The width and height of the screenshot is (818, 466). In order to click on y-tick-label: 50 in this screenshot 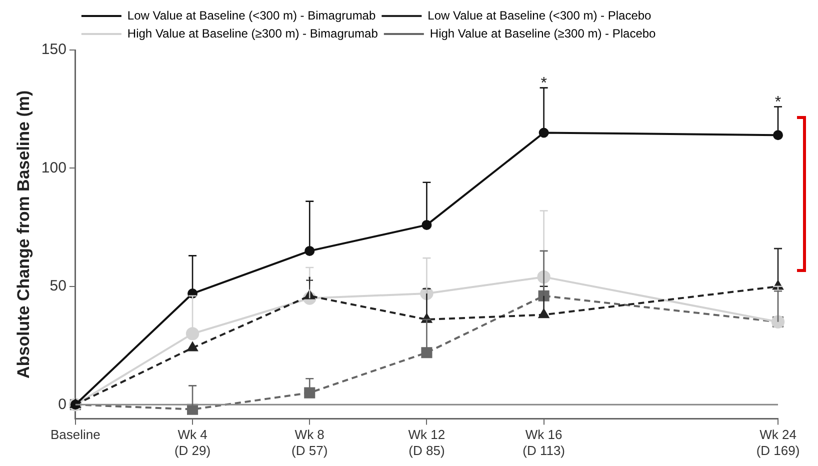, I will do `click(58, 286)`.